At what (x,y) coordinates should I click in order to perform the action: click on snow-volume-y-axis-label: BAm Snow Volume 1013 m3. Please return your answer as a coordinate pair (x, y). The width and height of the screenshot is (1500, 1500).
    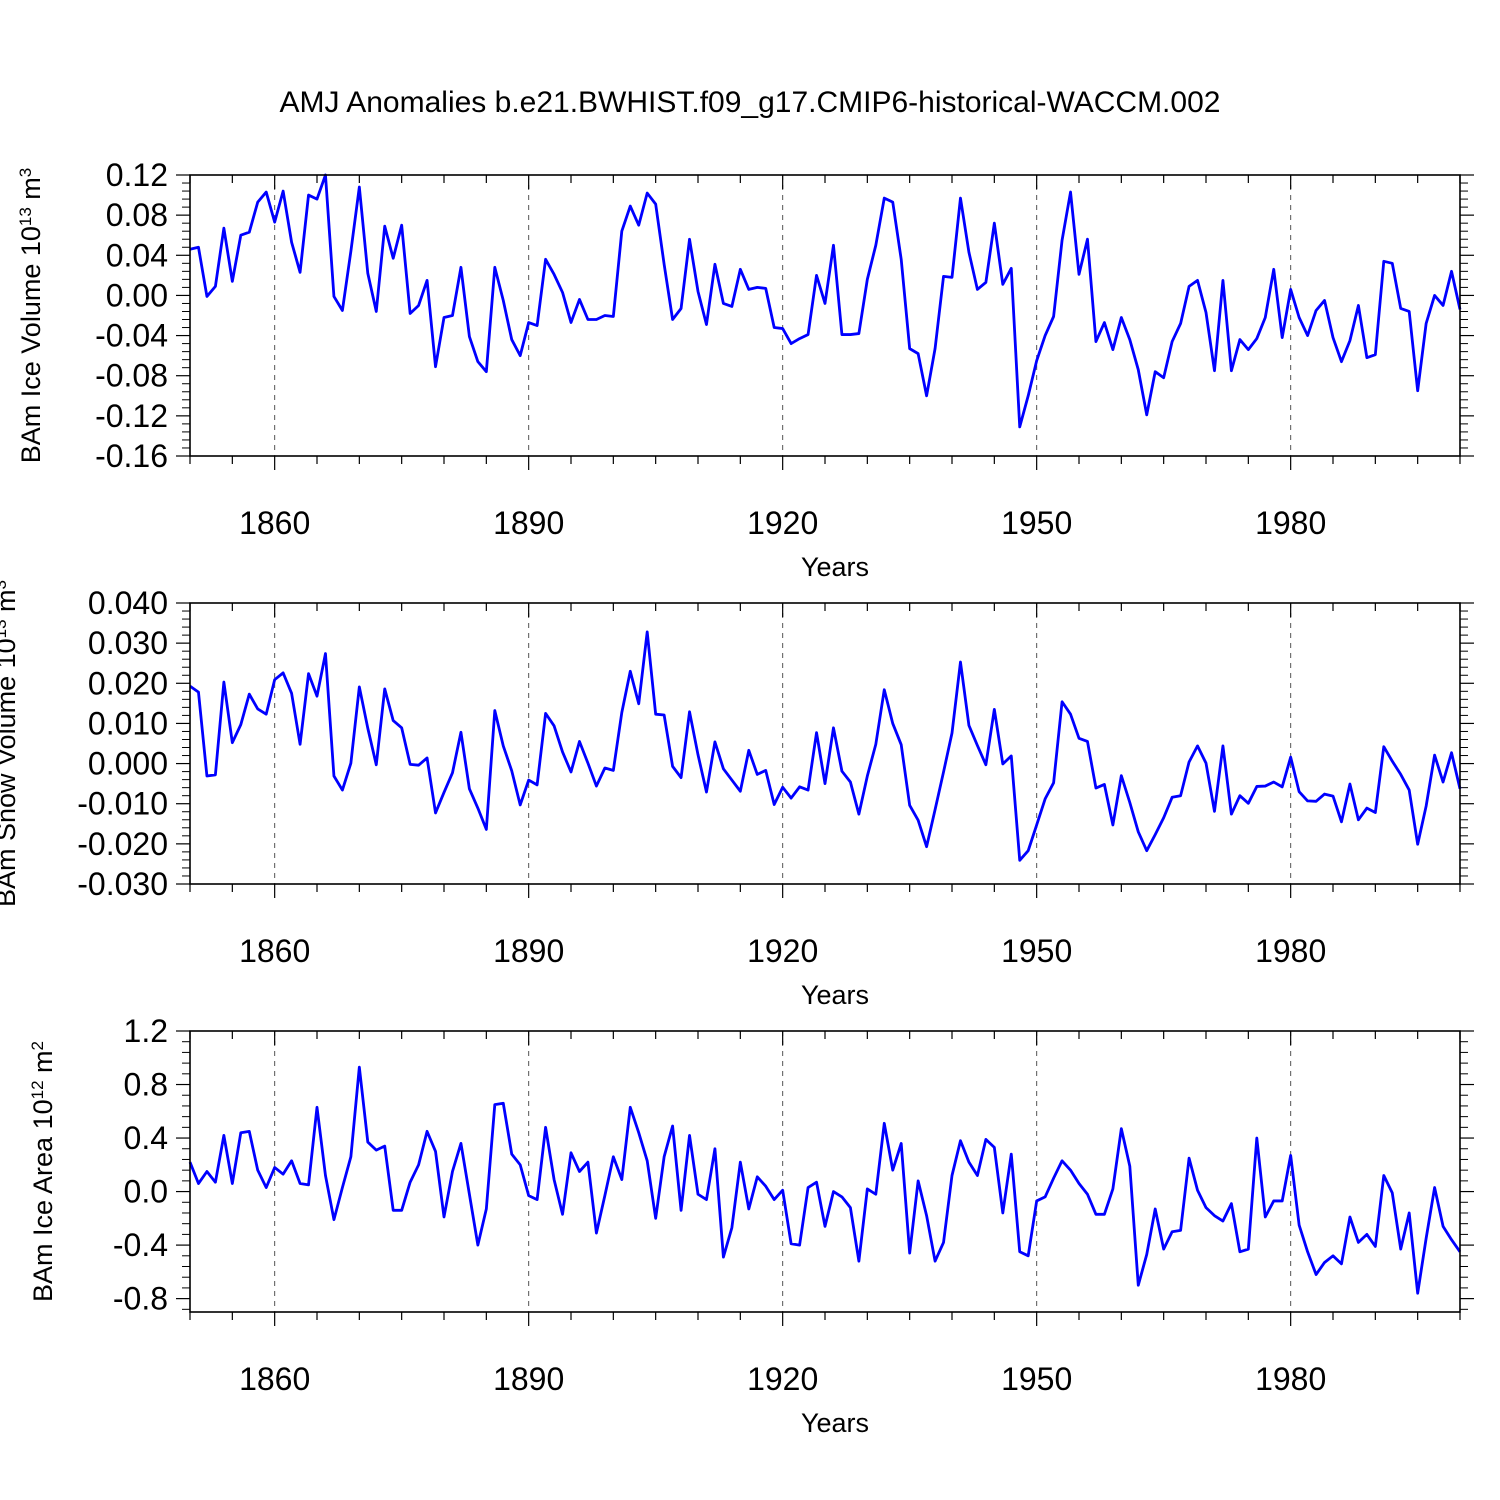
    Looking at the image, I should click on (10, 743).